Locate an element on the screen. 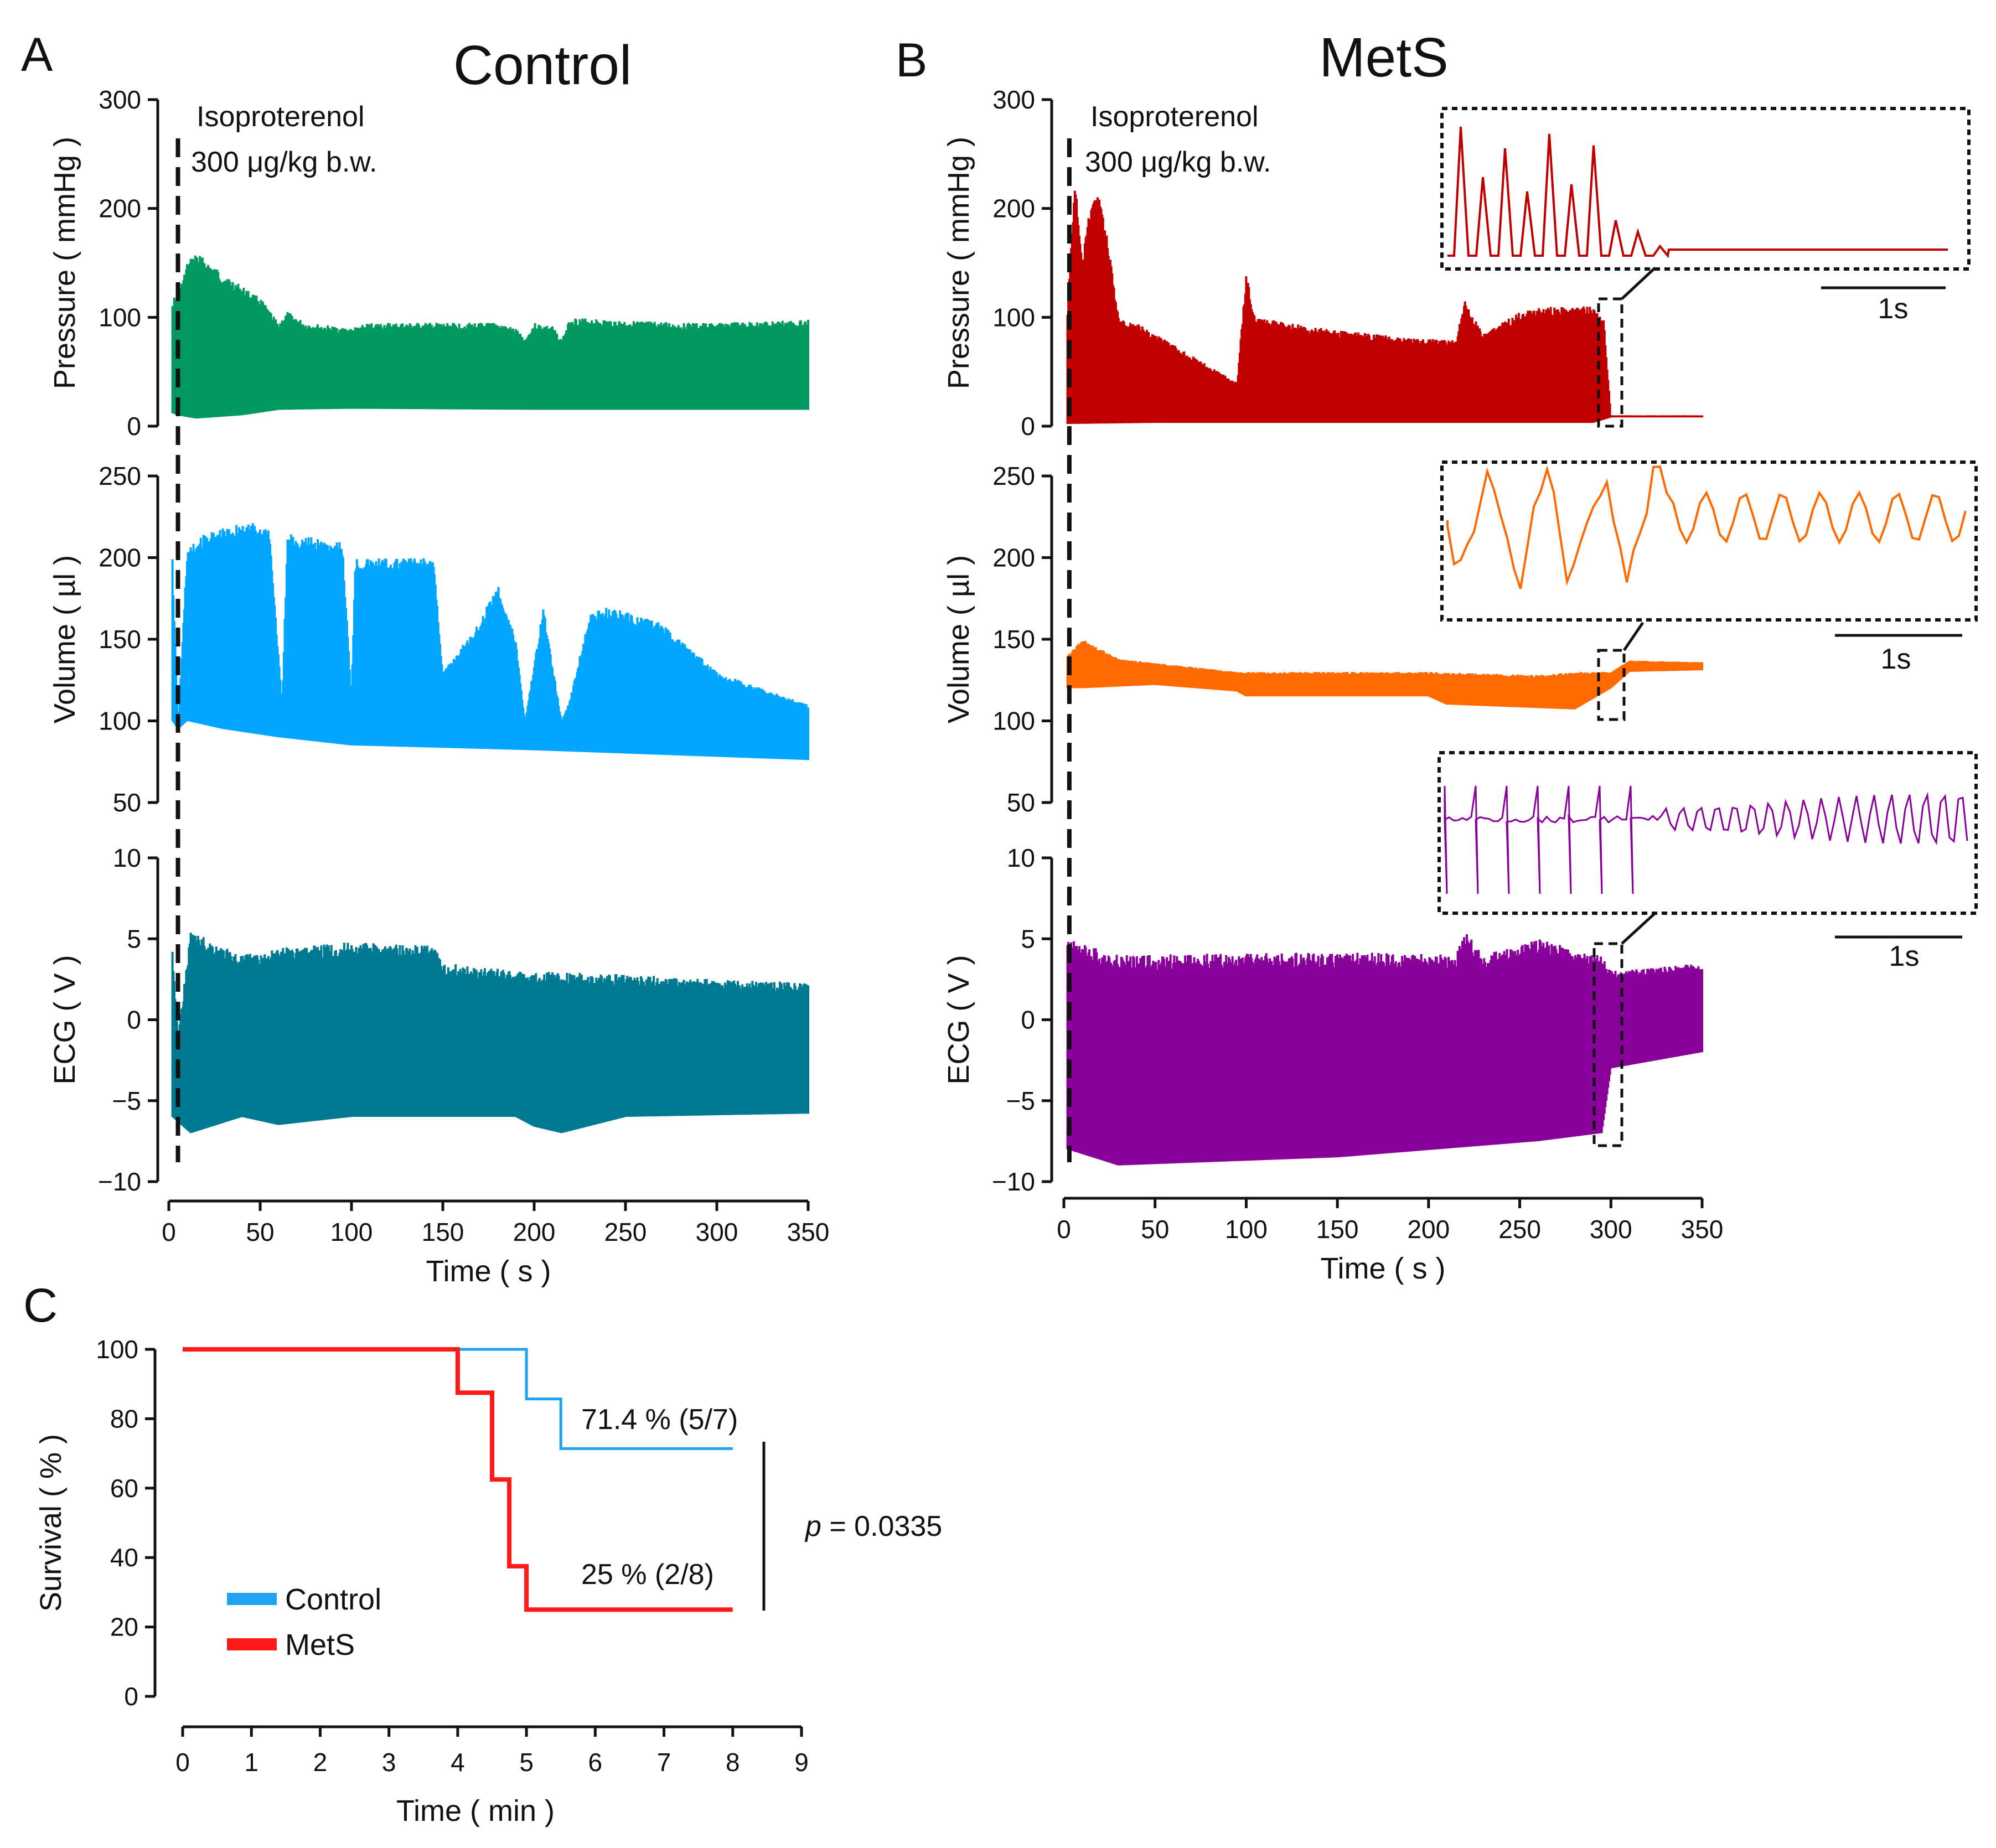 The image size is (1996, 1848). survival-x-axis-title: Time ( min ) is located at coordinates (475, 1811).